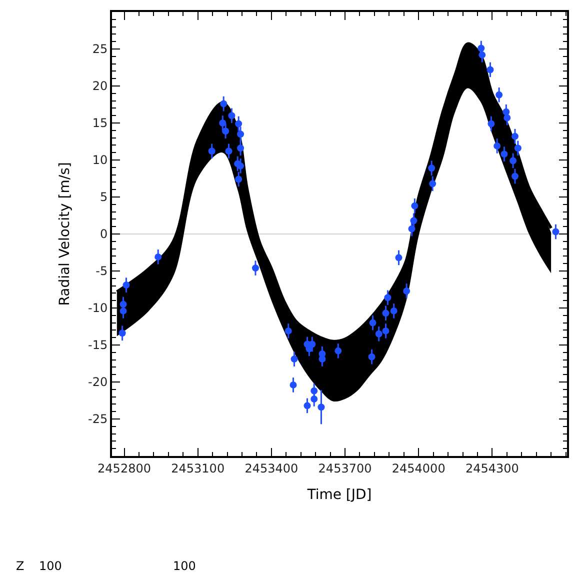 This screenshot has height=576, width=576. Describe the element at coordinates (492, 468) in the screenshot. I see `x-tick-label: 2454300` at that location.